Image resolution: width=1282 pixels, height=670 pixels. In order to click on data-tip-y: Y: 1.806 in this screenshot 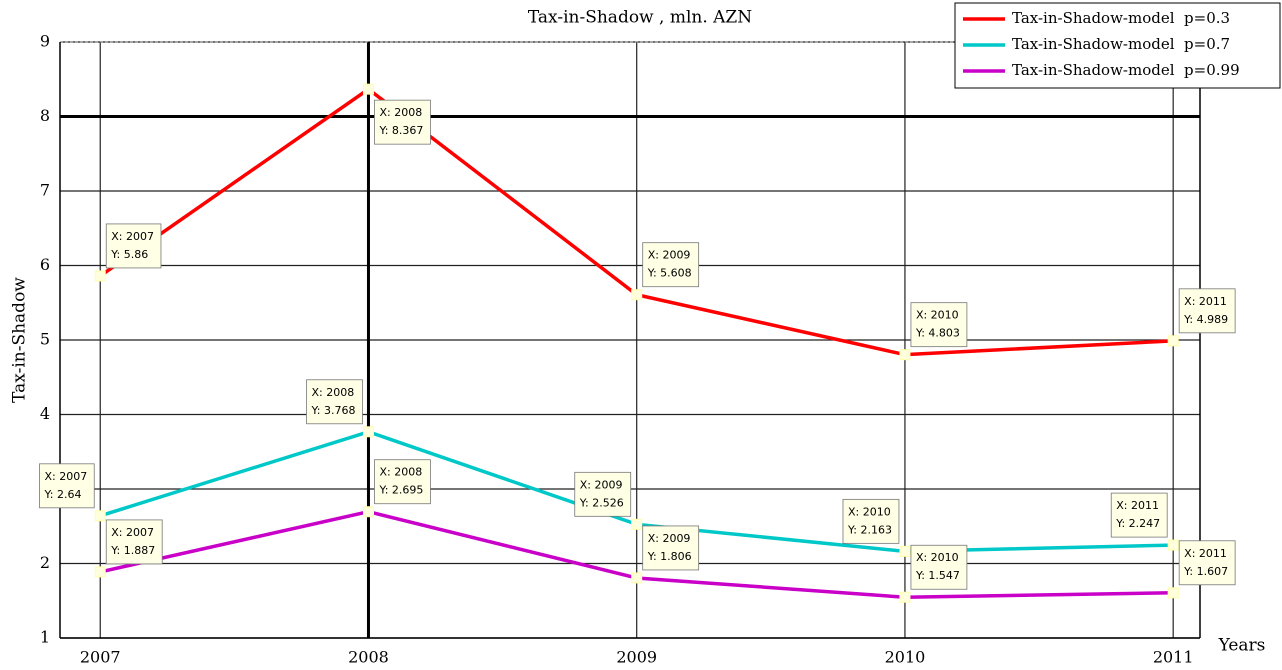, I will do `click(669, 556)`.